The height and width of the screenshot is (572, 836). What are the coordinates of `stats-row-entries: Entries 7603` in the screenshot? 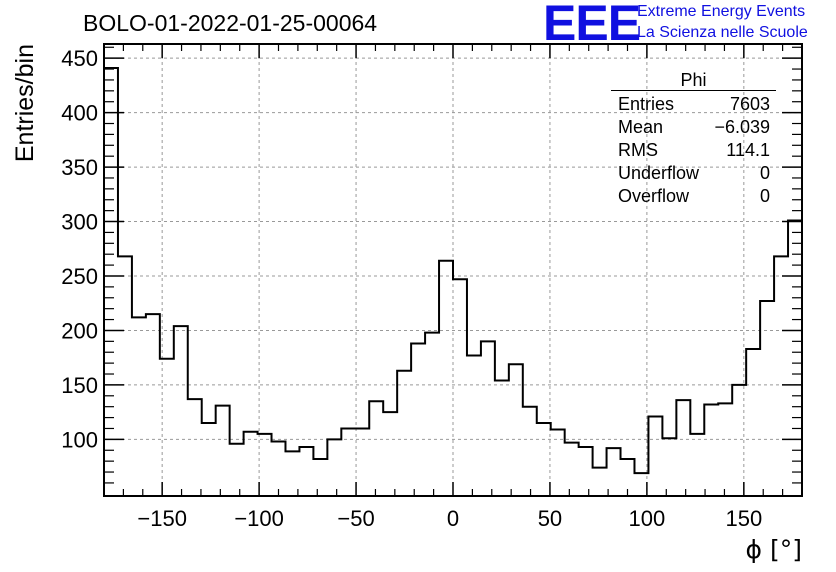 It's located at (693, 104).